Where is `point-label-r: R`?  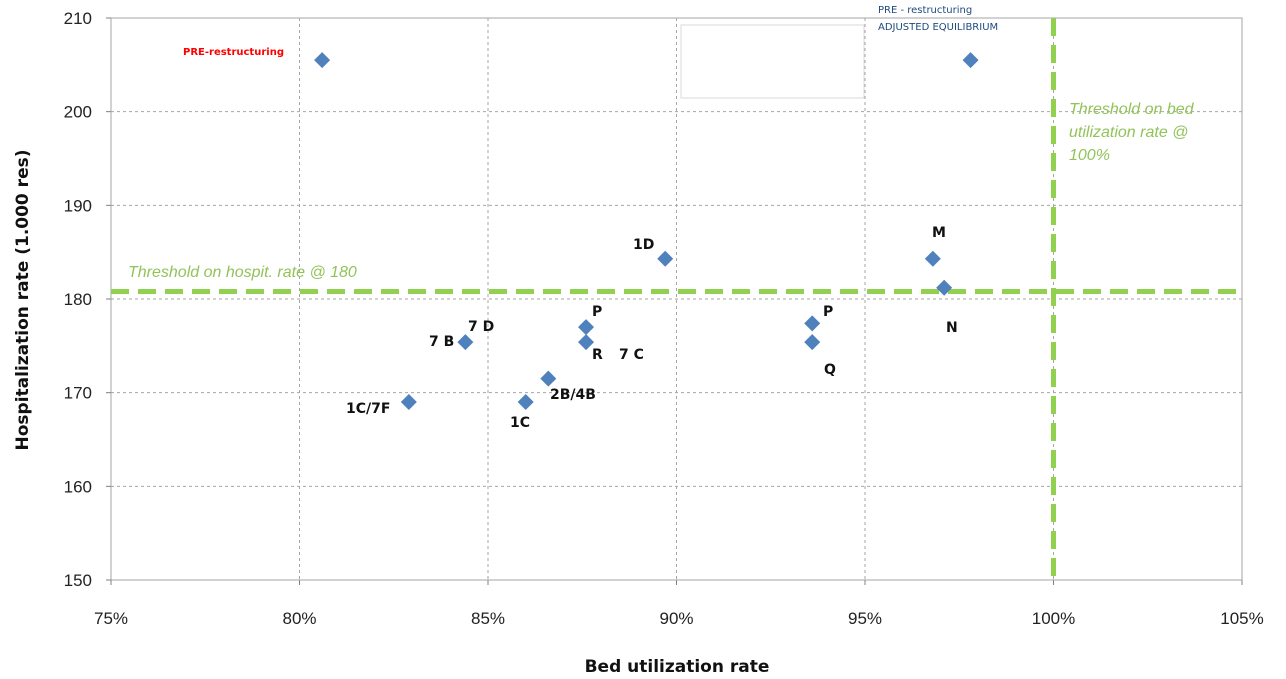 point-label-r: R is located at coordinates (597, 355).